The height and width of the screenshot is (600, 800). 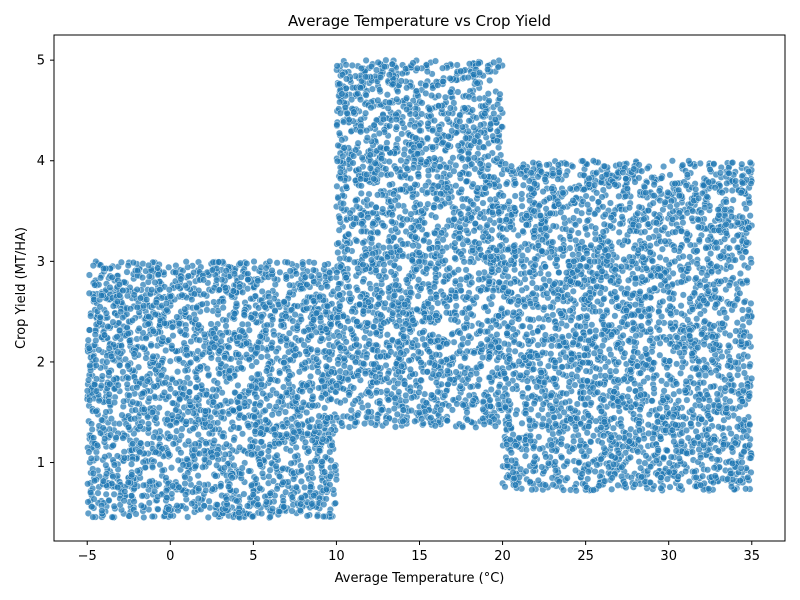 I want to click on scatter-point-2054, so click(x=270, y=261).